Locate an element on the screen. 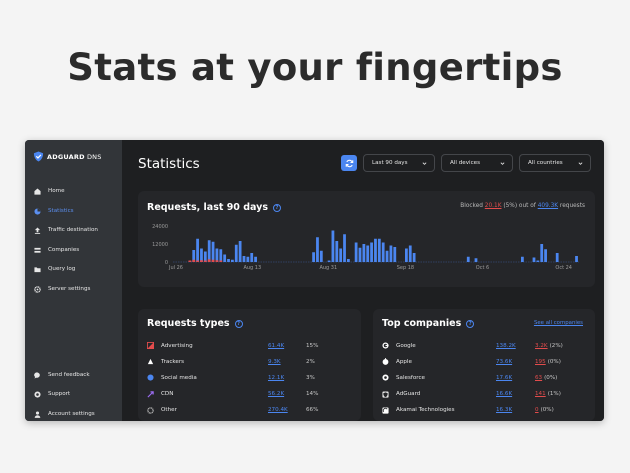  request-type-count-link: 61.4K is located at coordinates (276, 345).